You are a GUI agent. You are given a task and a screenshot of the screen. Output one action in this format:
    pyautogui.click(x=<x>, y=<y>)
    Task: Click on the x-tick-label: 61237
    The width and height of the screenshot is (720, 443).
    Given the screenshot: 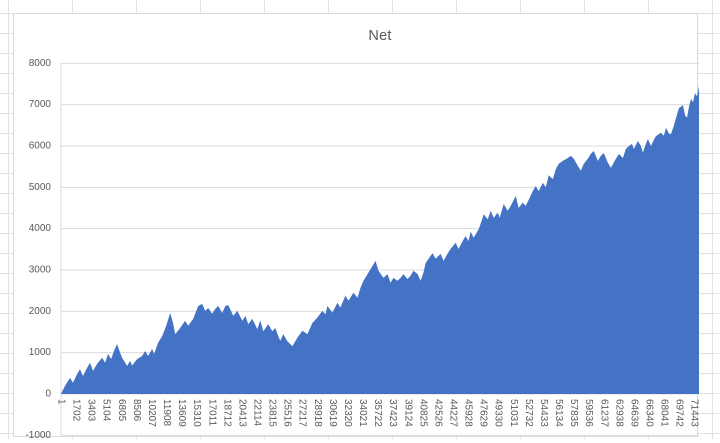 What is the action you would take?
    pyautogui.click(x=603, y=413)
    